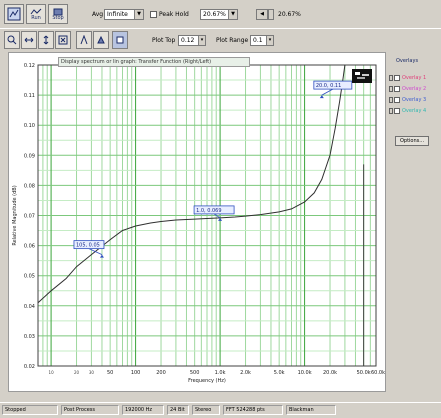  I want to click on overlay-label: Overlay 4, so click(414, 111).